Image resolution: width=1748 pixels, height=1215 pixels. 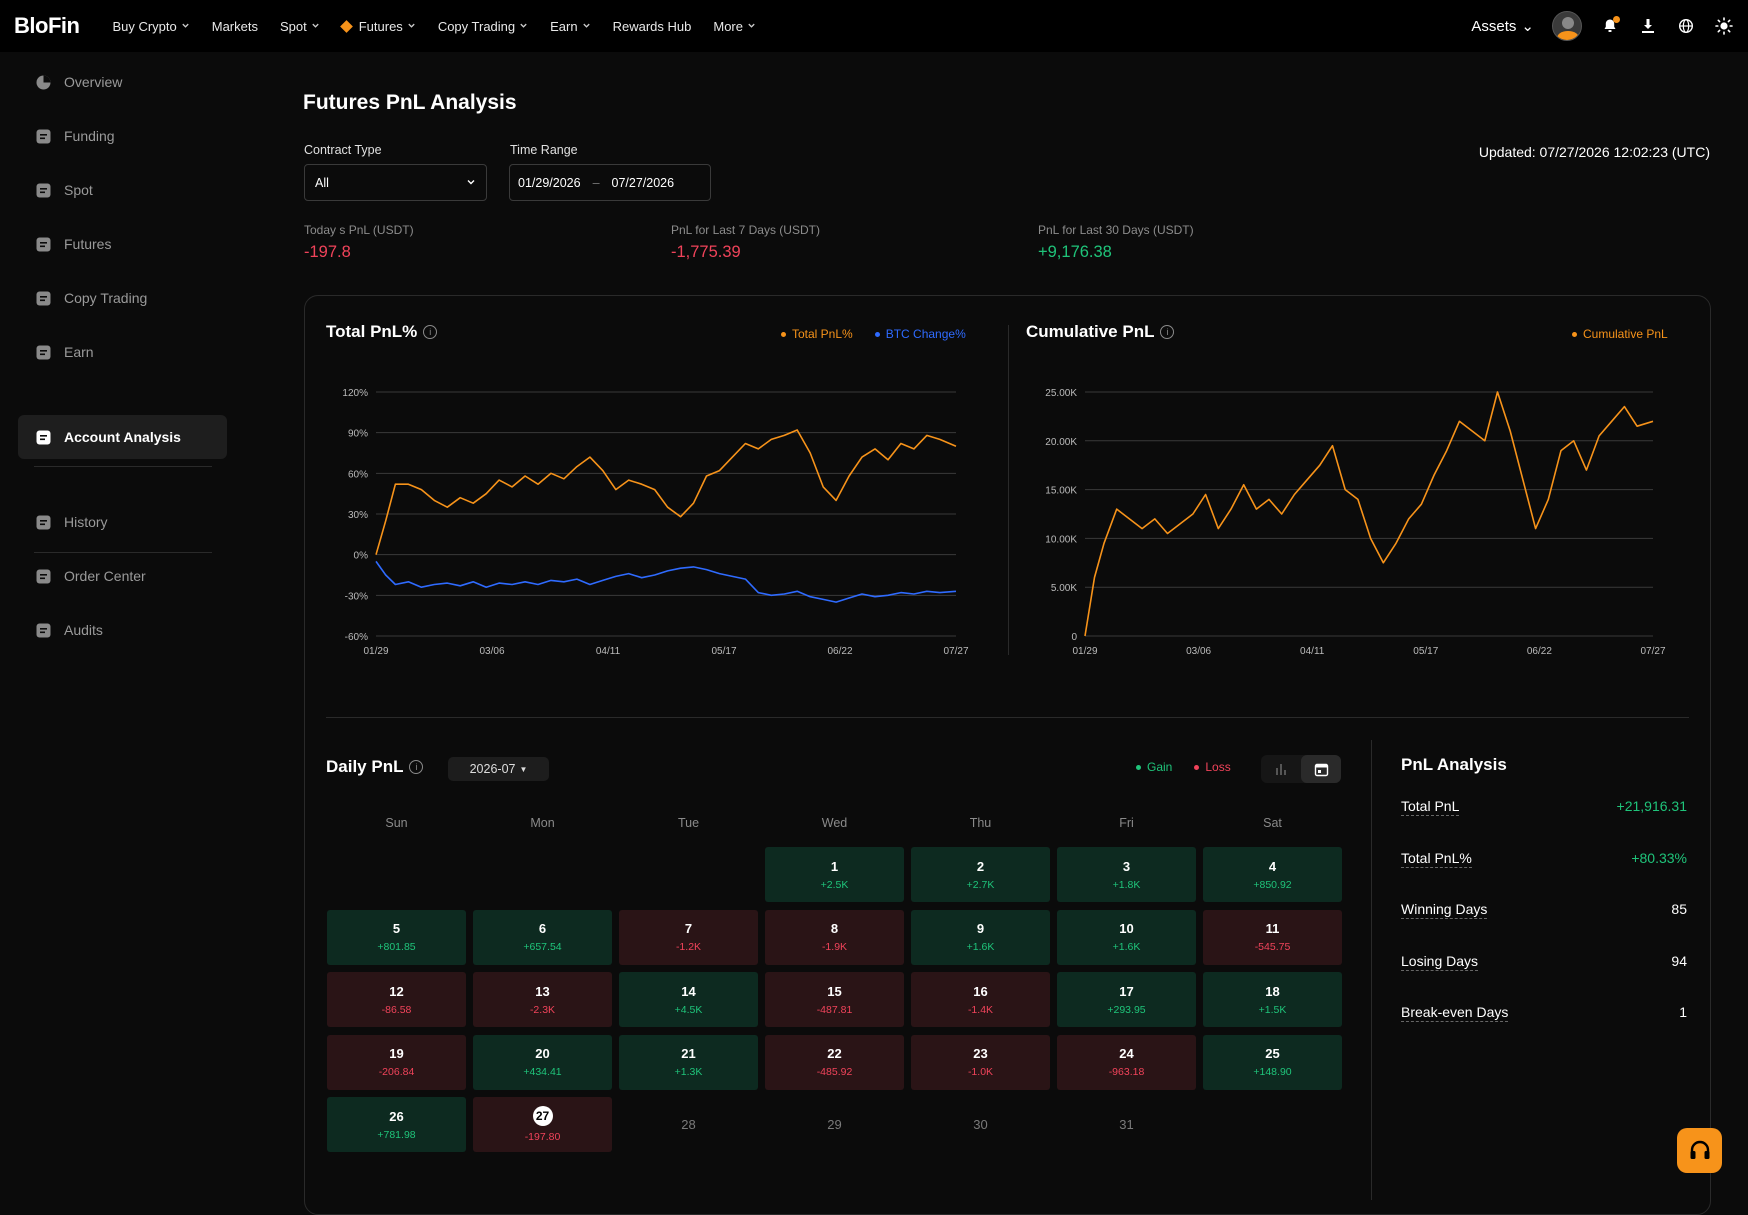 What do you see at coordinates (834, 937) in the screenshot?
I see `calendar-day-cell: 8 -1.9K` at bounding box center [834, 937].